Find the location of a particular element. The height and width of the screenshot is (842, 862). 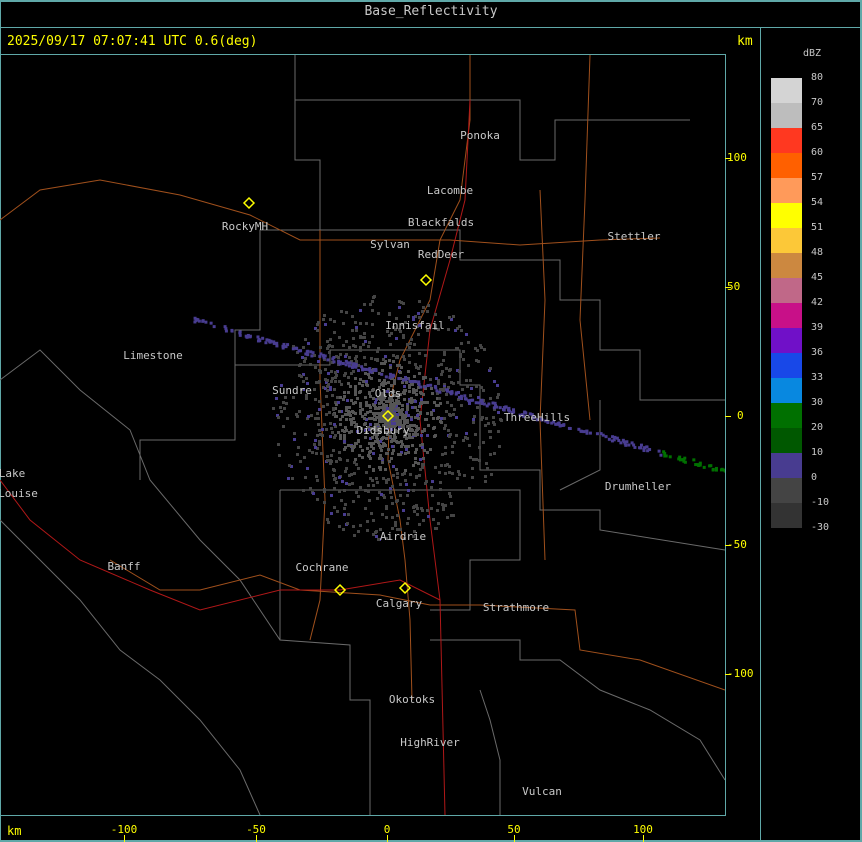

town-label: Didsbury is located at coordinates (383, 430).